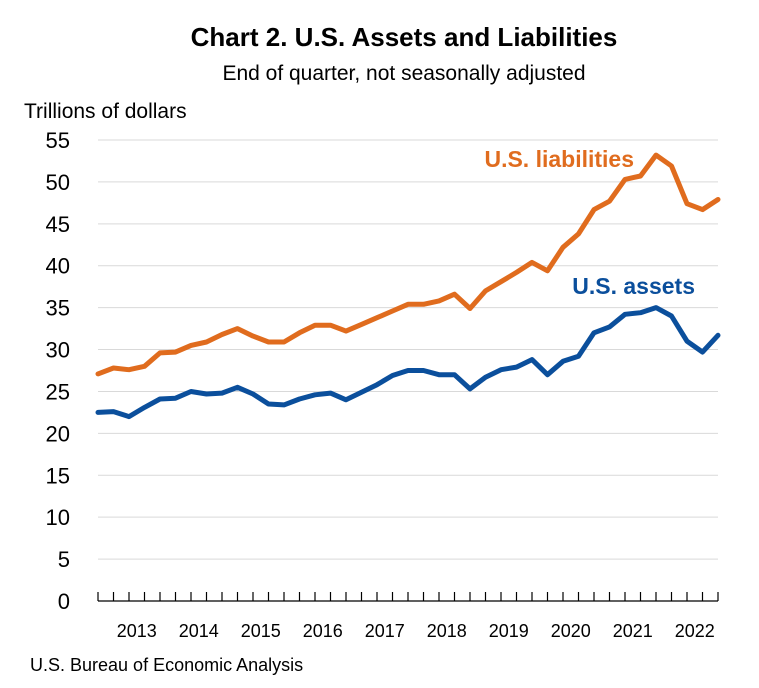  Describe the element at coordinates (105, 111) in the screenshot. I see `y-axis-label: Trillions of dollars` at that location.